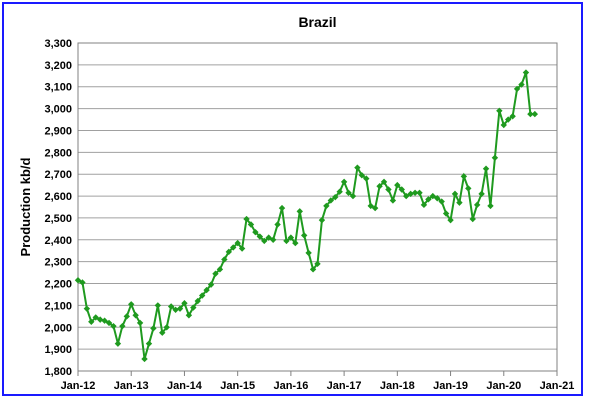  I want to click on y-tick-label: 2,700, so click(58, 175).